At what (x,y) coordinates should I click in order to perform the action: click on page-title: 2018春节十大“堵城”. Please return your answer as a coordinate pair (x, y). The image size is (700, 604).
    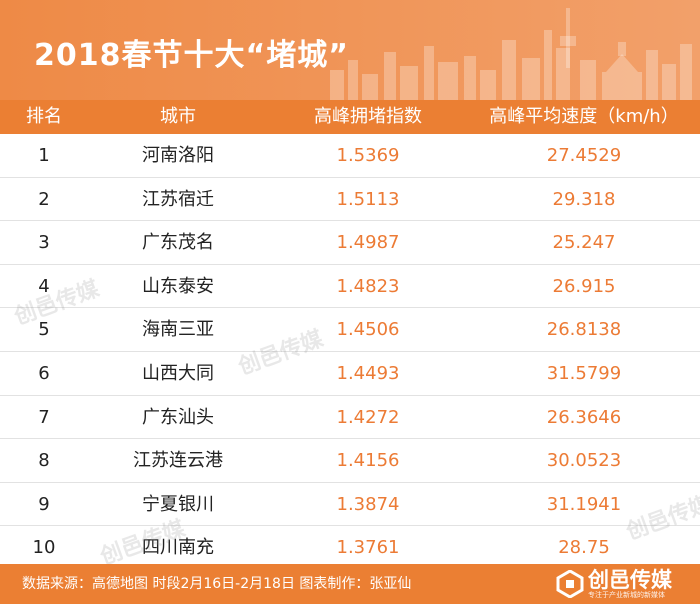
    Looking at the image, I should click on (191, 55).